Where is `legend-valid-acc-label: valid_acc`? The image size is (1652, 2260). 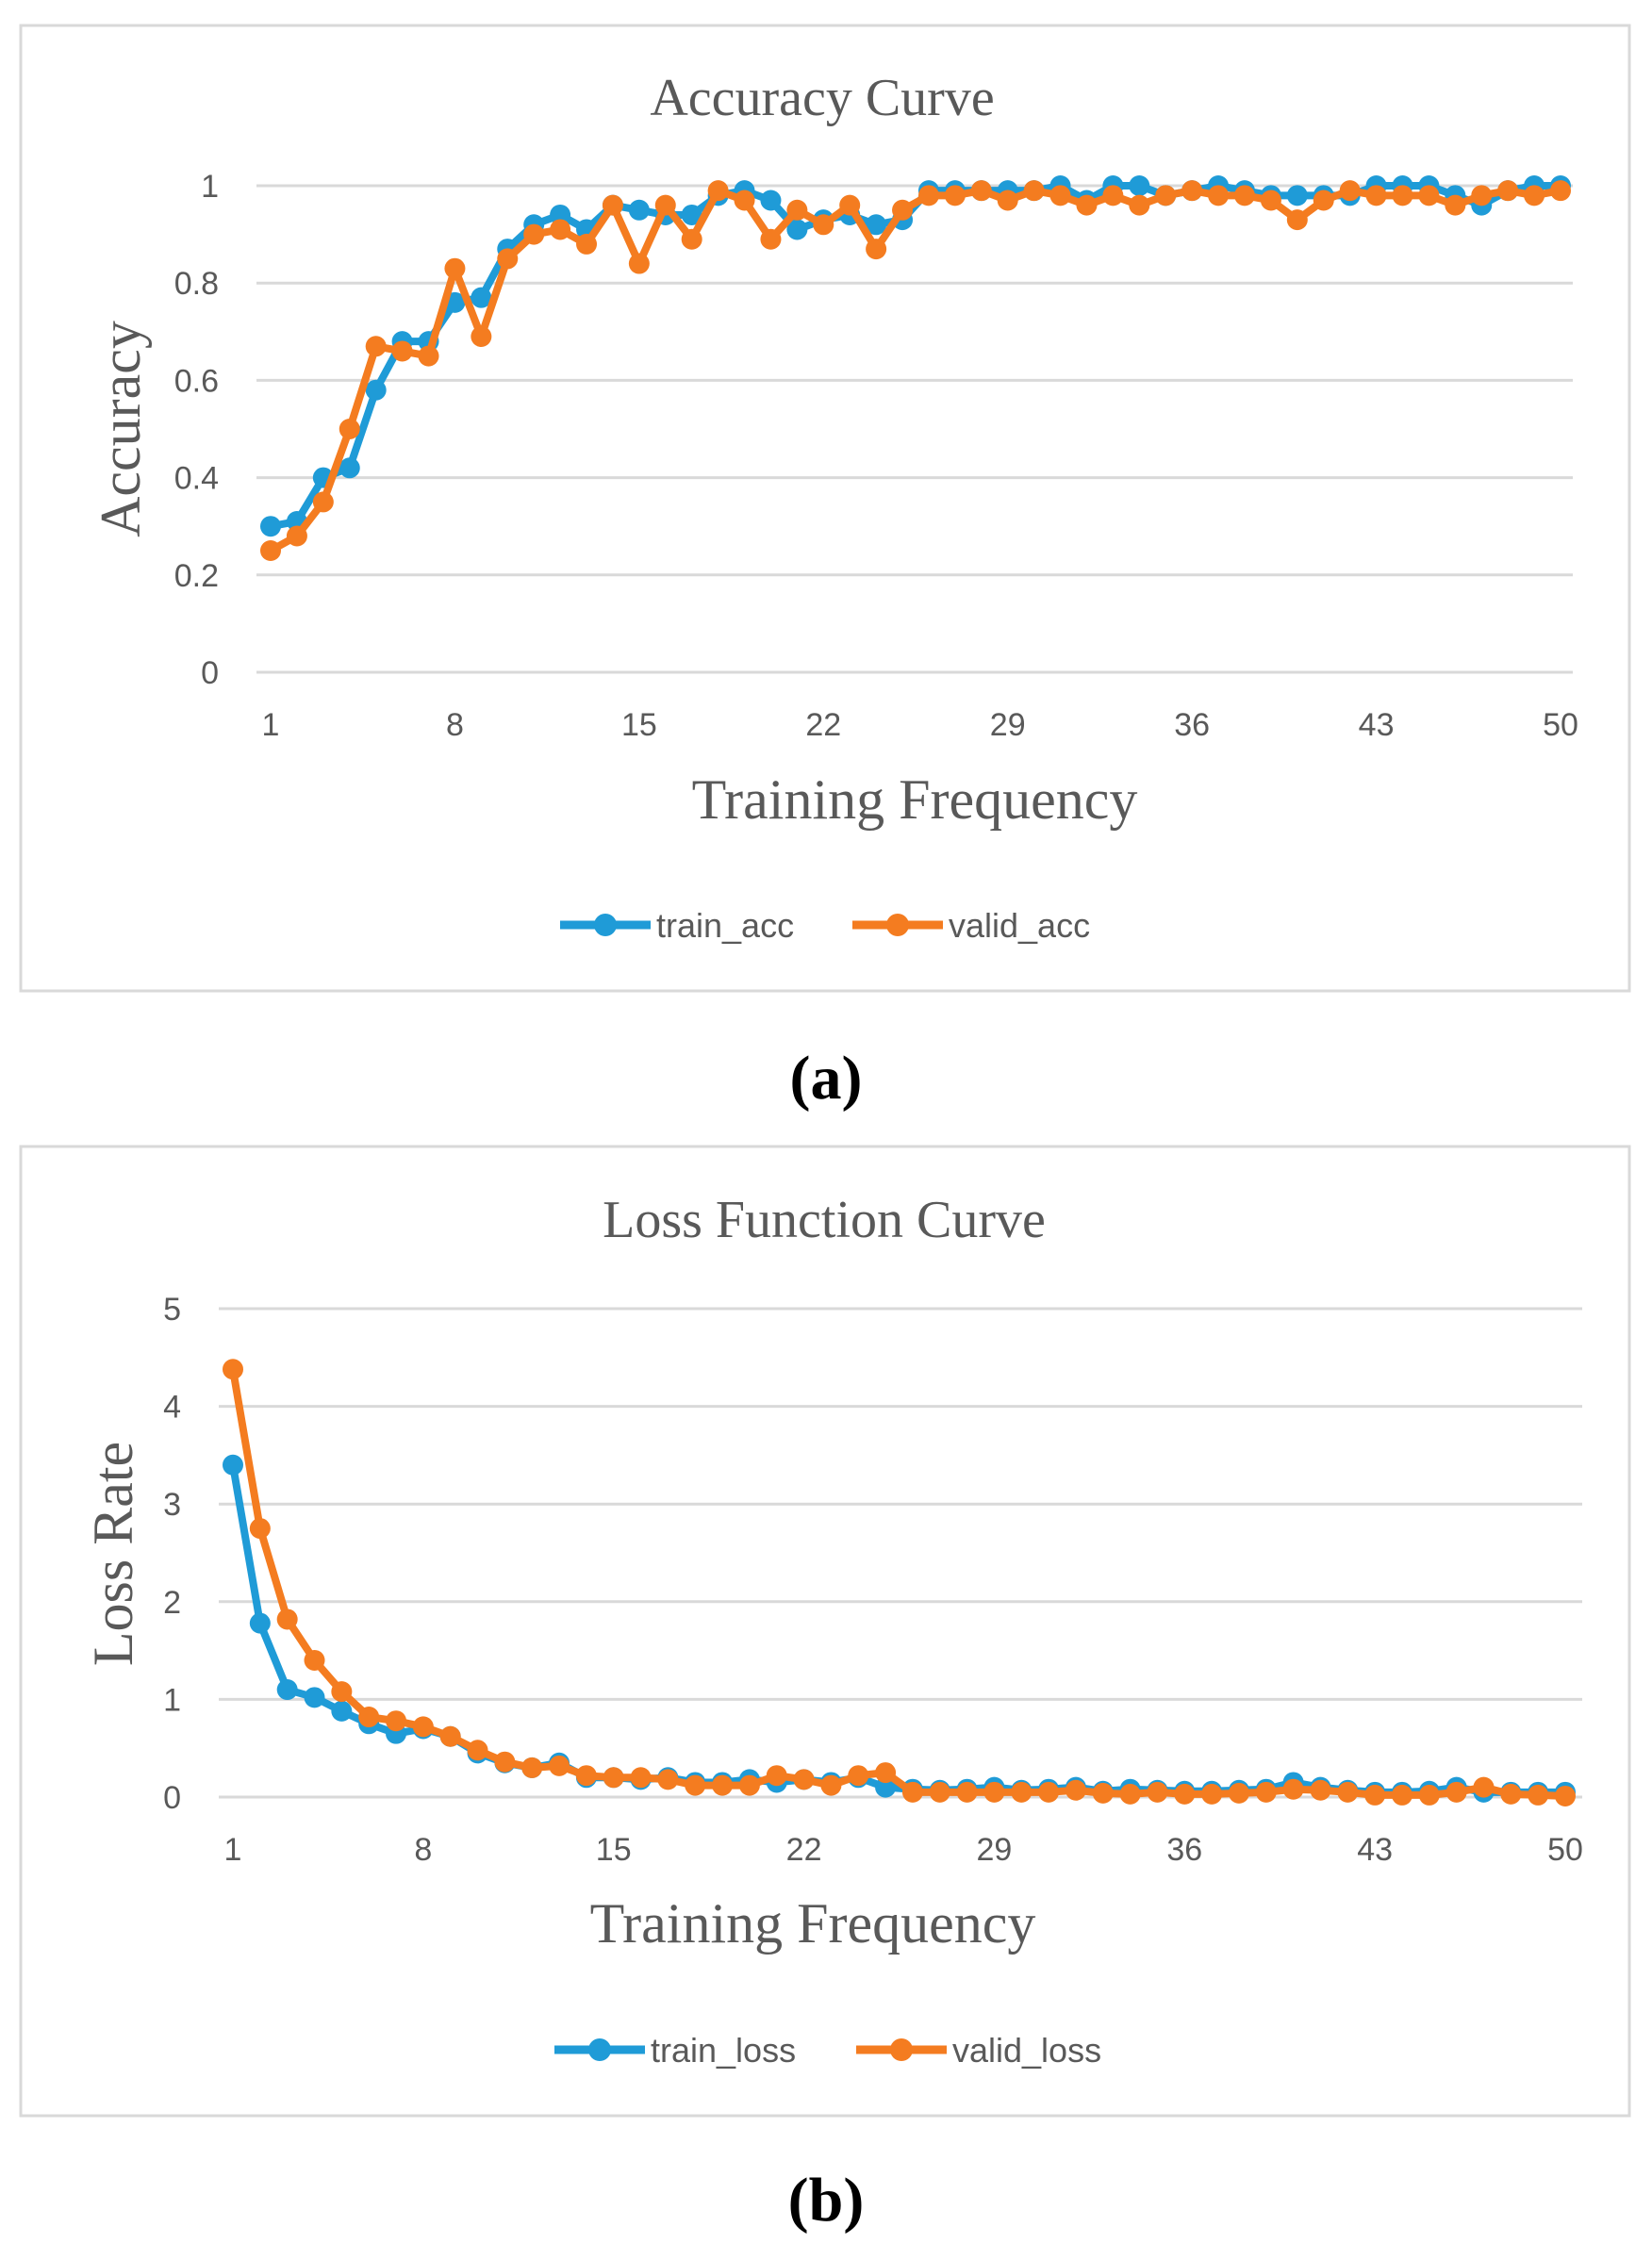 legend-valid-acc-label: valid_acc is located at coordinates (1019, 925).